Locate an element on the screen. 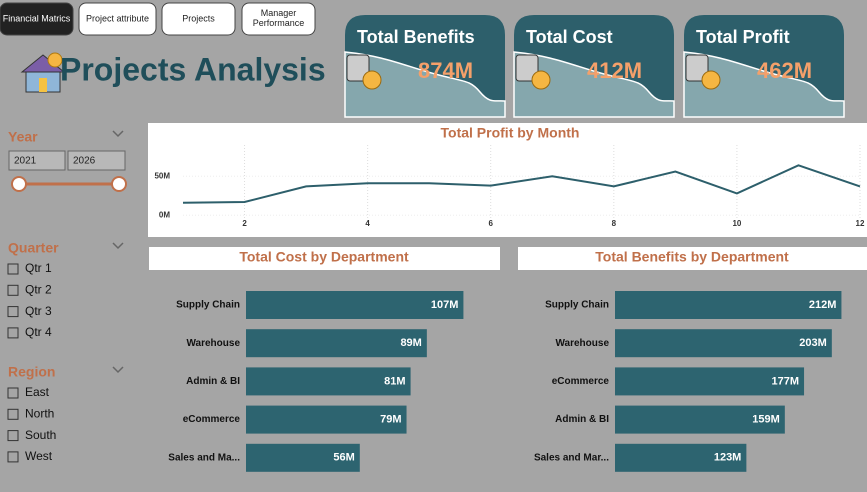 The image size is (867, 492). y-tick-label: 0M is located at coordinates (164, 214).